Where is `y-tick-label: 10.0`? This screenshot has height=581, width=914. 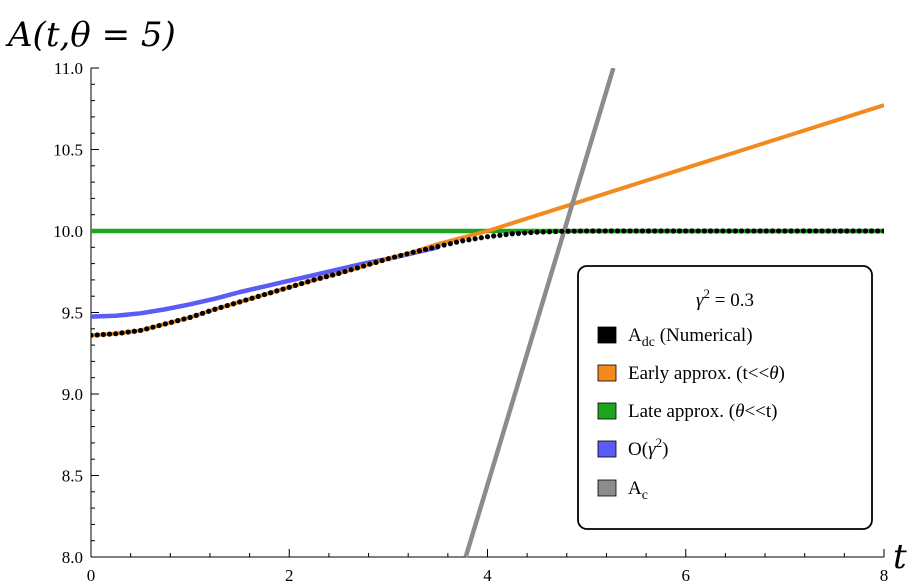
y-tick-label: 10.0 is located at coordinates (68, 231).